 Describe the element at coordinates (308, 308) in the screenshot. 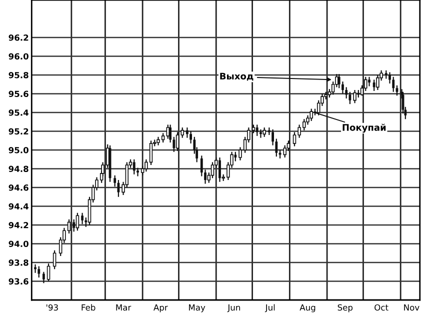

I see `x-tick-label: Aug` at that location.